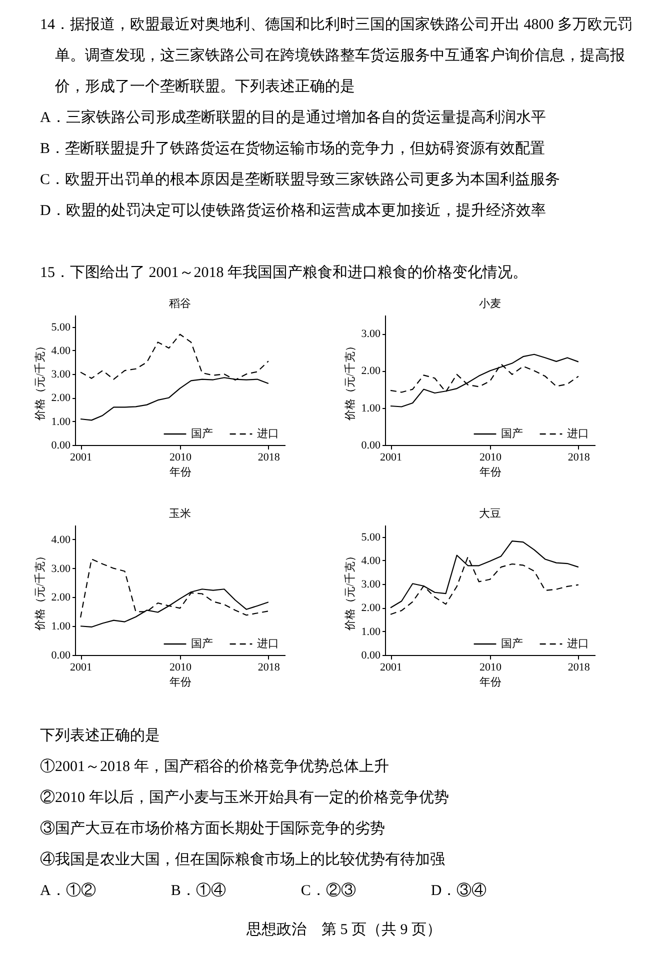 Image resolution: width=670 pixels, height=967 pixels. What do you see at coordinates (490, 513) in the screenshot?
I see `chart-title: 大豆` at bounding box center [490, 513].